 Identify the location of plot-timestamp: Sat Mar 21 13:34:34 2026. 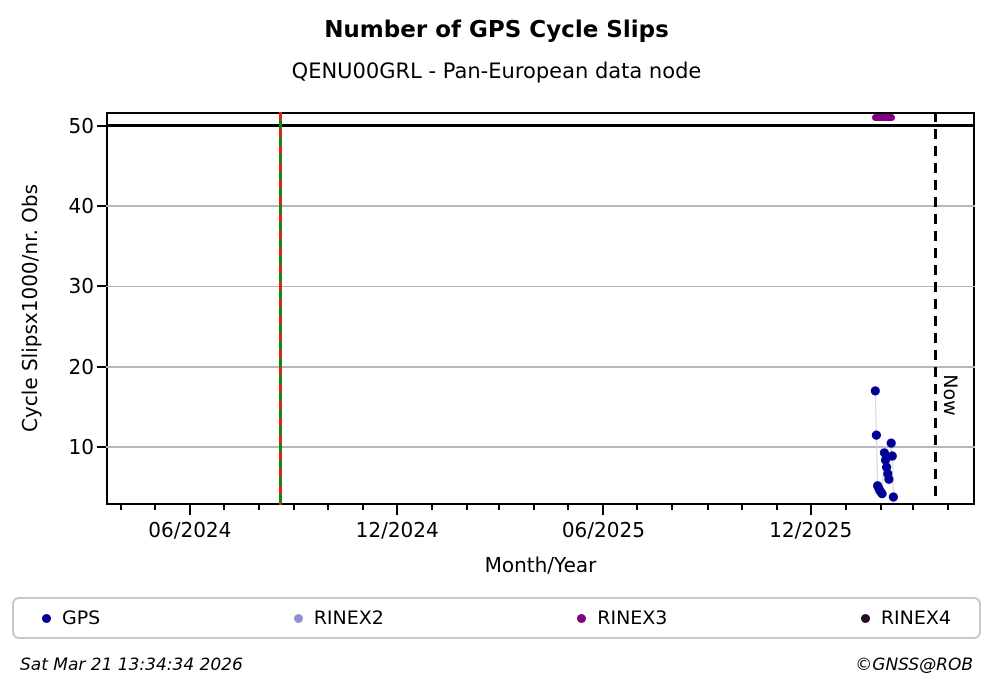
(131, 665).